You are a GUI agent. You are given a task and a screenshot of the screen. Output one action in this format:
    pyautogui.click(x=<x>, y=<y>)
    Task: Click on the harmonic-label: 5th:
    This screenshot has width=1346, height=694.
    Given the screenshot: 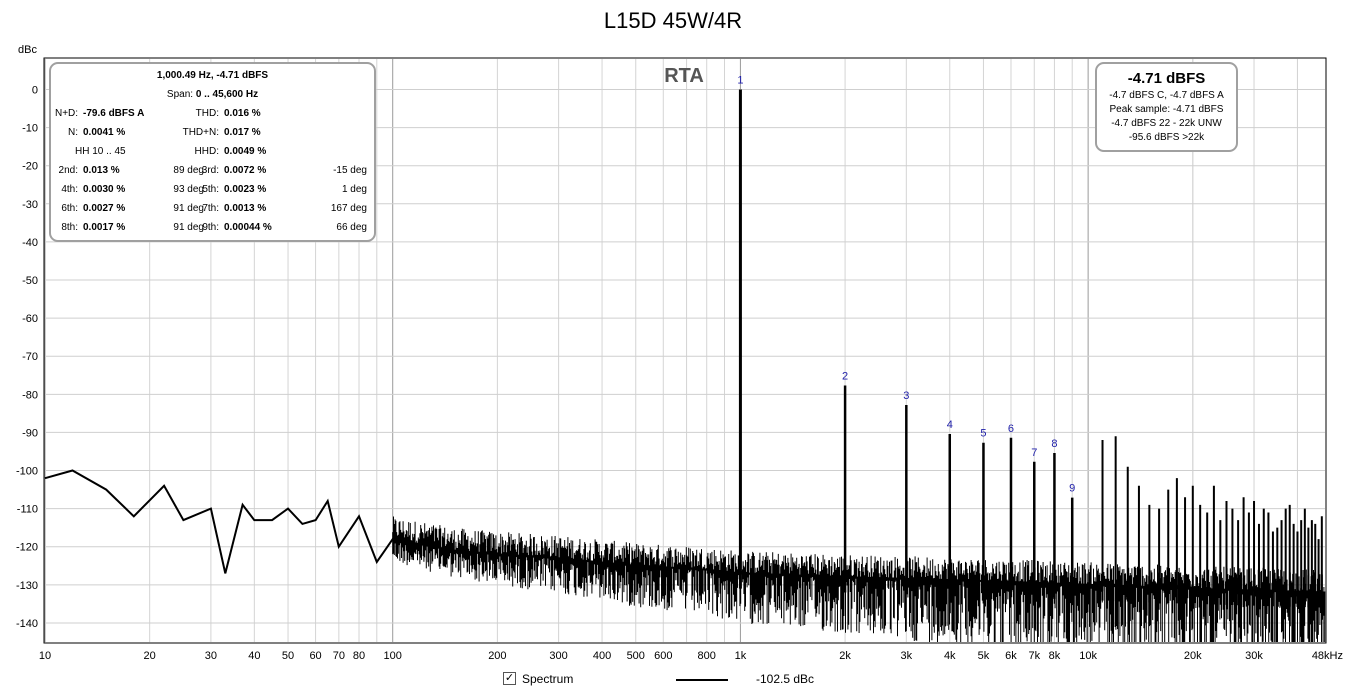 What is the action you would take?
    pyautogui.click(x=210, y=189)
    